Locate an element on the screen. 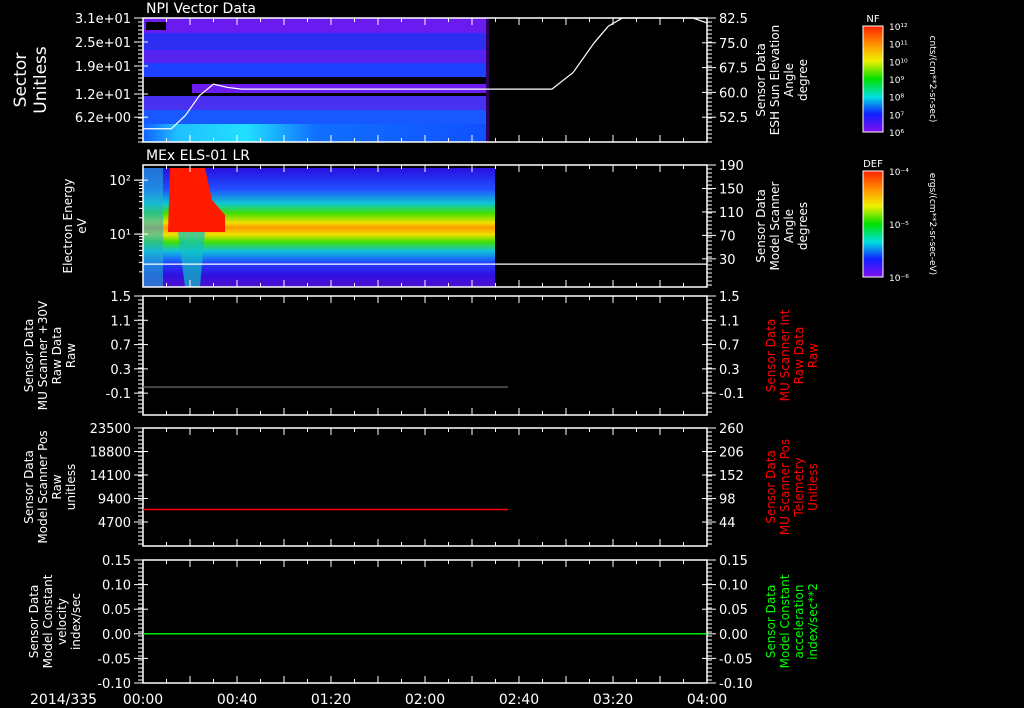 The width and height of the screenshot is (1024, 708). y-axis-label-line: Unitless is located at coordinates (41, 80).